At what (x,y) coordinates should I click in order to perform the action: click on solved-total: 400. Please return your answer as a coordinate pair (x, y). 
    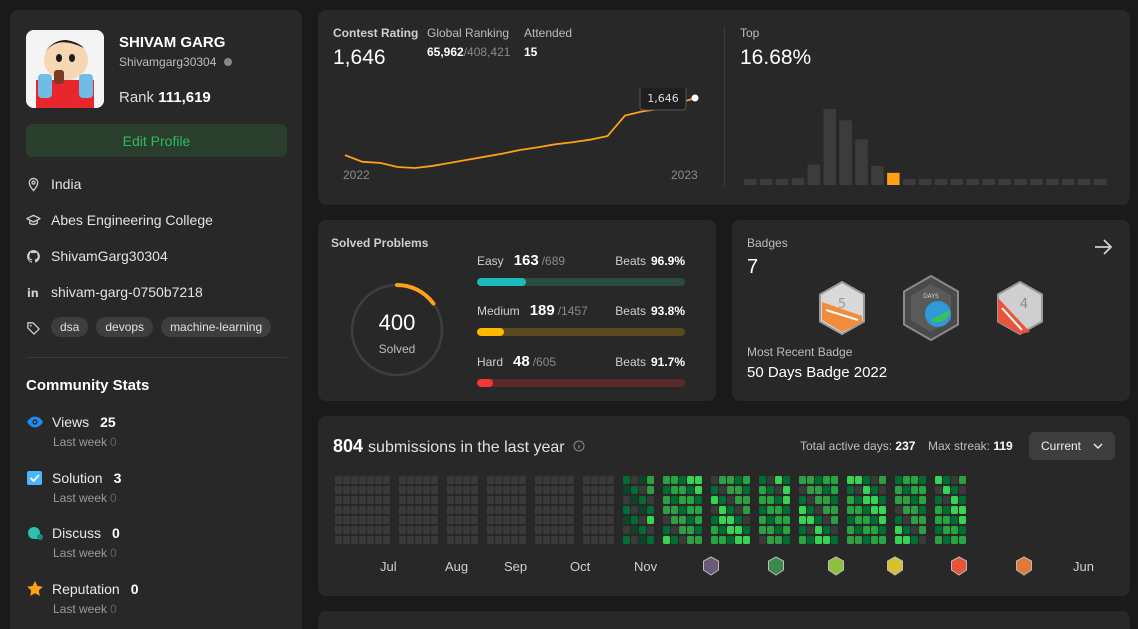
    Looking at the image, I should click on (397, 322).